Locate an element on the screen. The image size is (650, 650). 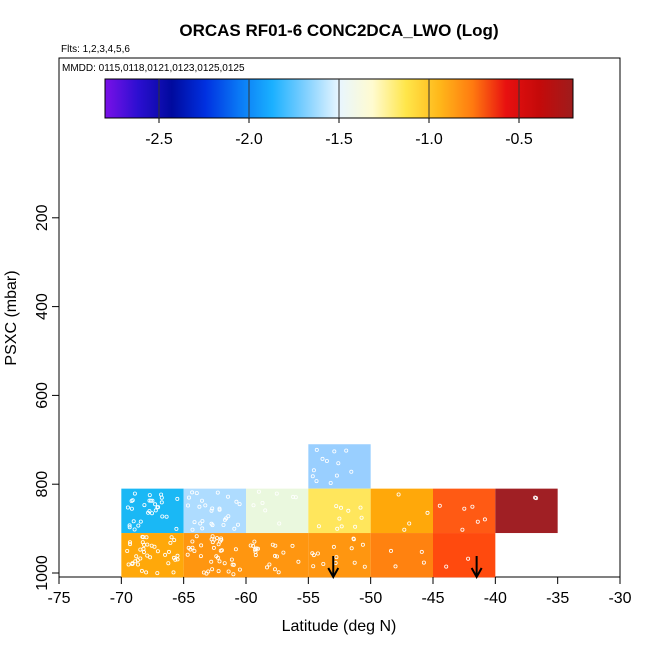
dates-subtitle: MMDD: 0115,0118,0121,0123,0125,0125 is located at coordinates (153, 68).